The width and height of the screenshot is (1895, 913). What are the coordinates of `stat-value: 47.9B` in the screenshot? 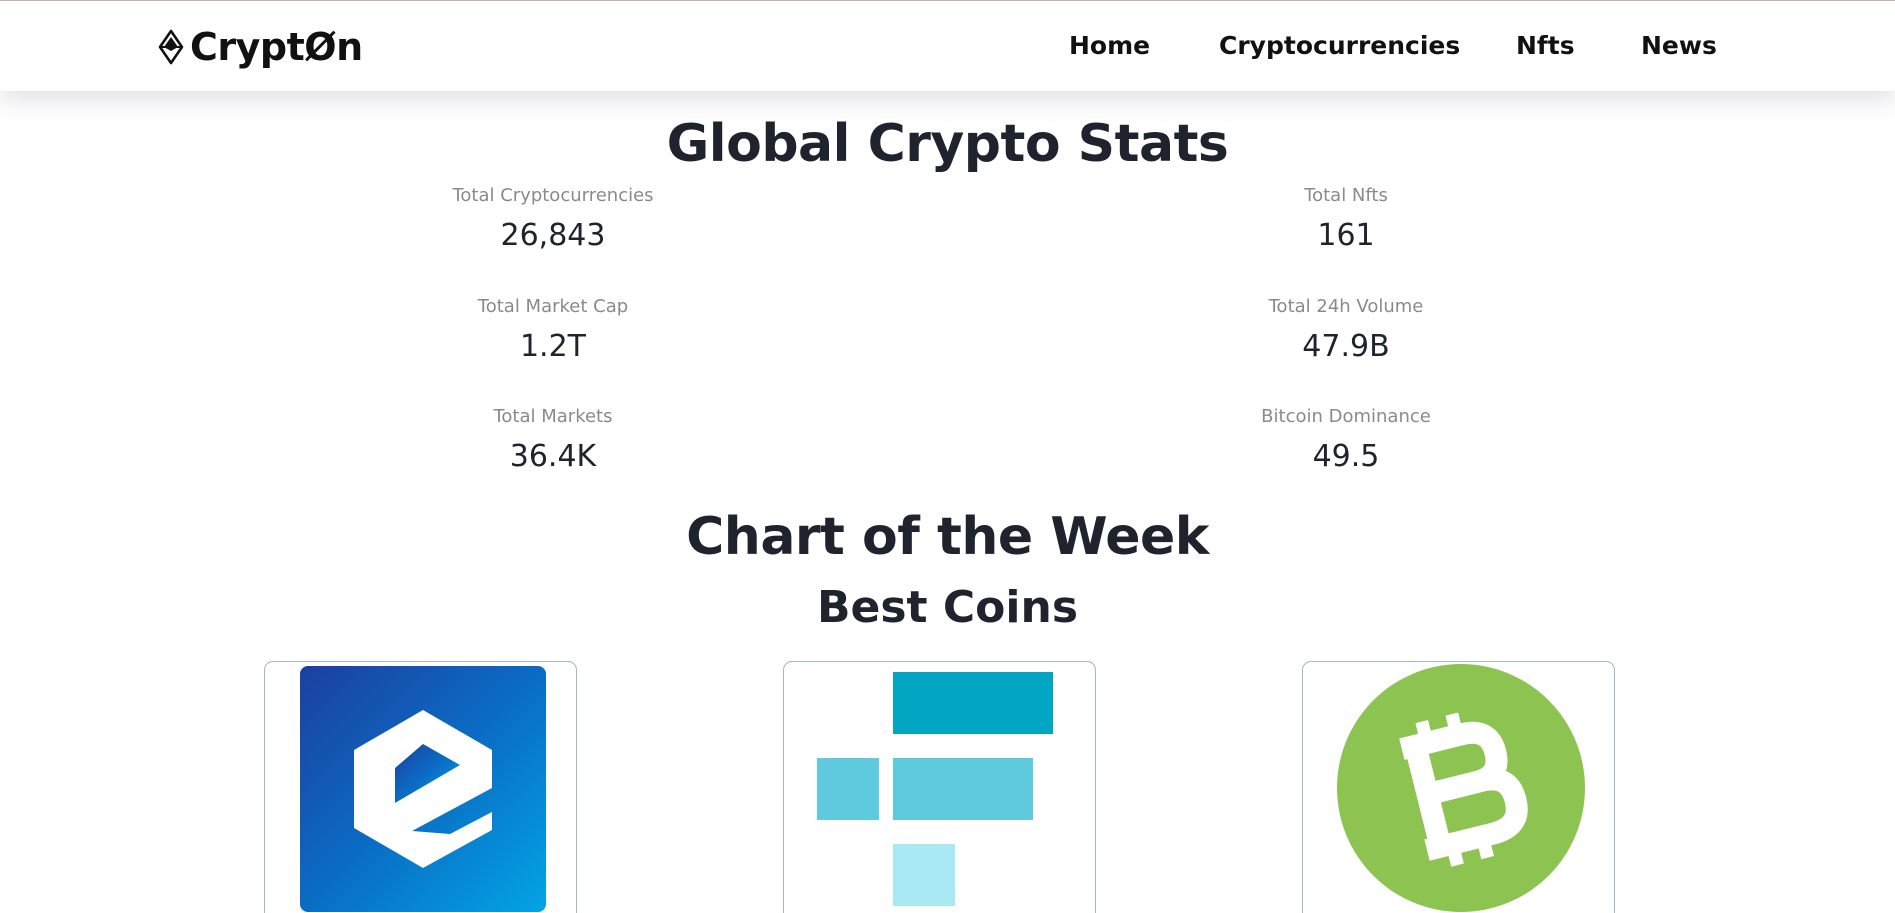 It's located at (1346, 346).